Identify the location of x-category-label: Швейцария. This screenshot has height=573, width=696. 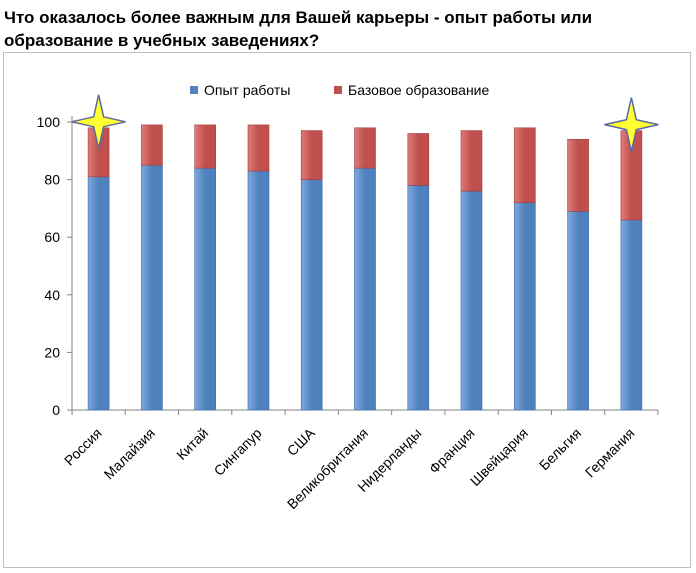
(499, 457).